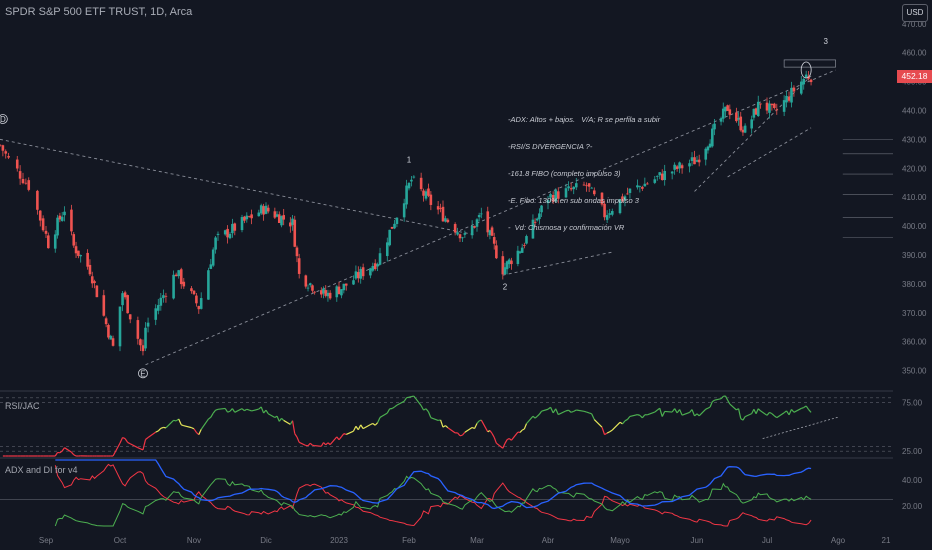  I want to click on time-tick-label: Mayo, so click(620, 540).